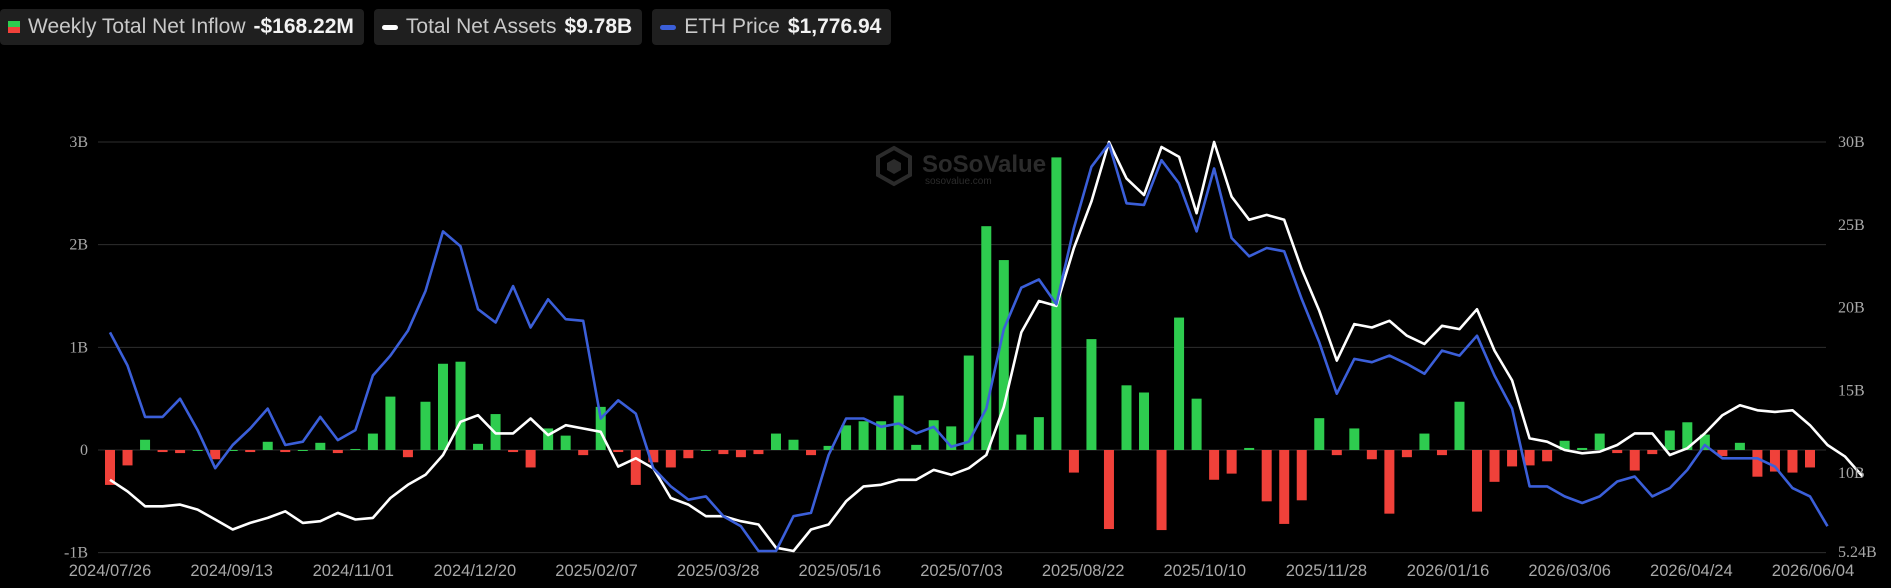 This screenshot has width=1891, height=588. Describe the element at coordinates (598, 26) in the screenshot. I see `legend-assets-value: $9.78B` at that location.